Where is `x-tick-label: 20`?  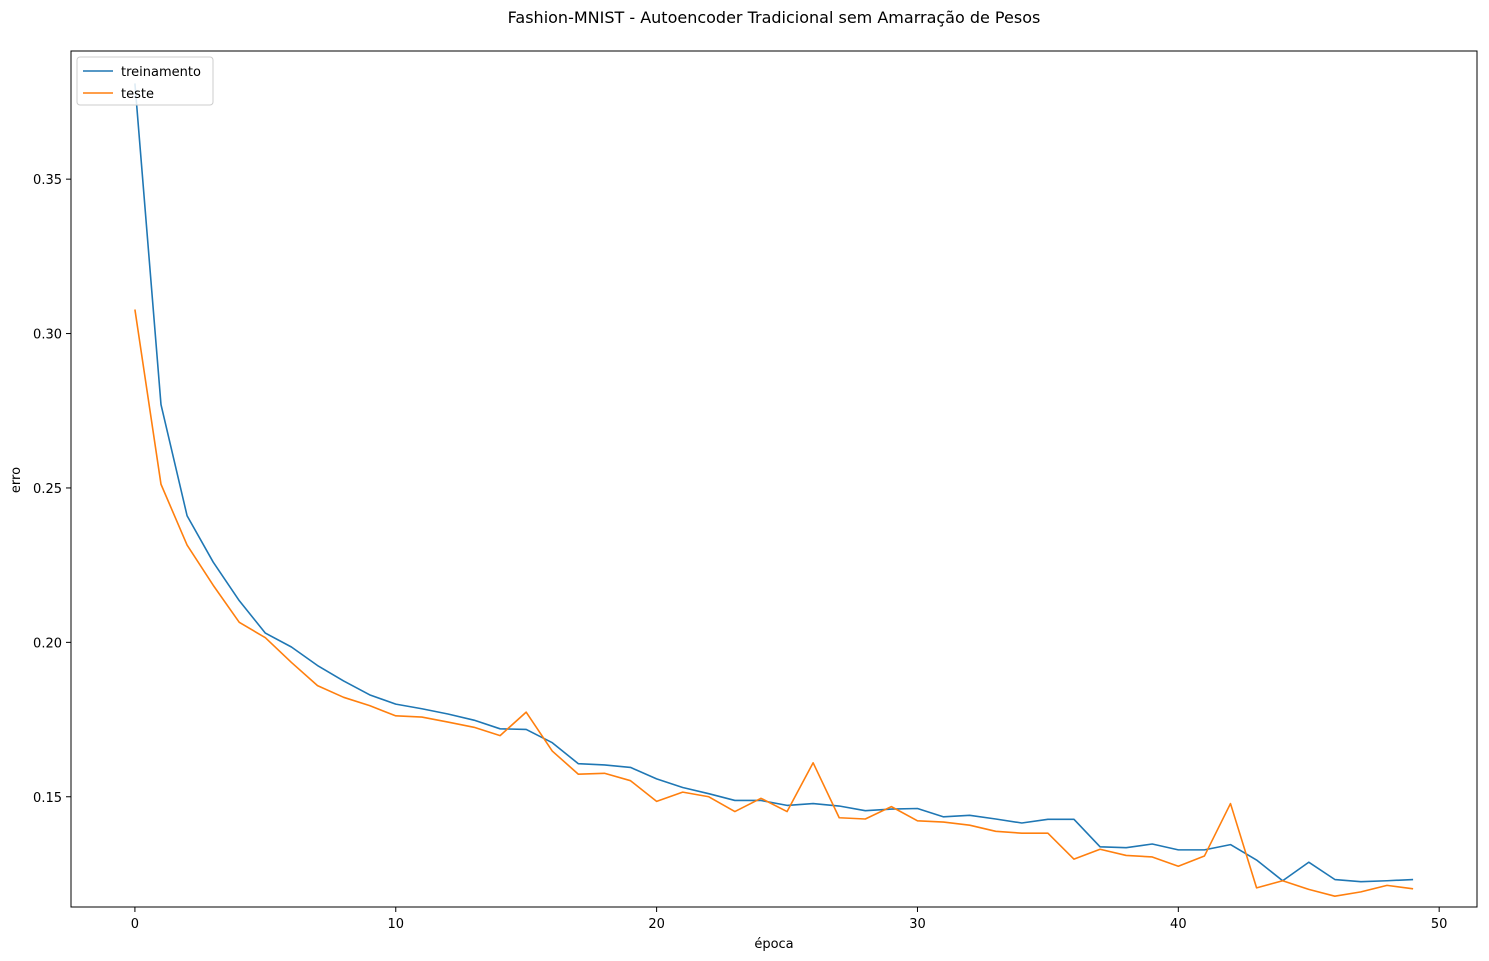 x-tick-label: 20 is located at coordinates (656, 924).